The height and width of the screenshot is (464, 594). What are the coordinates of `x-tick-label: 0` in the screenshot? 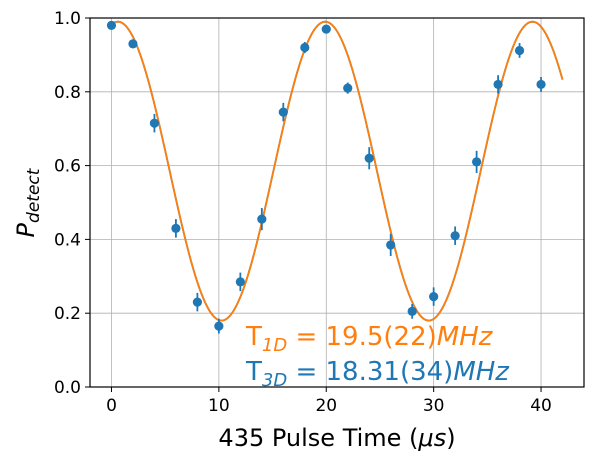 It's located at (111, 406).